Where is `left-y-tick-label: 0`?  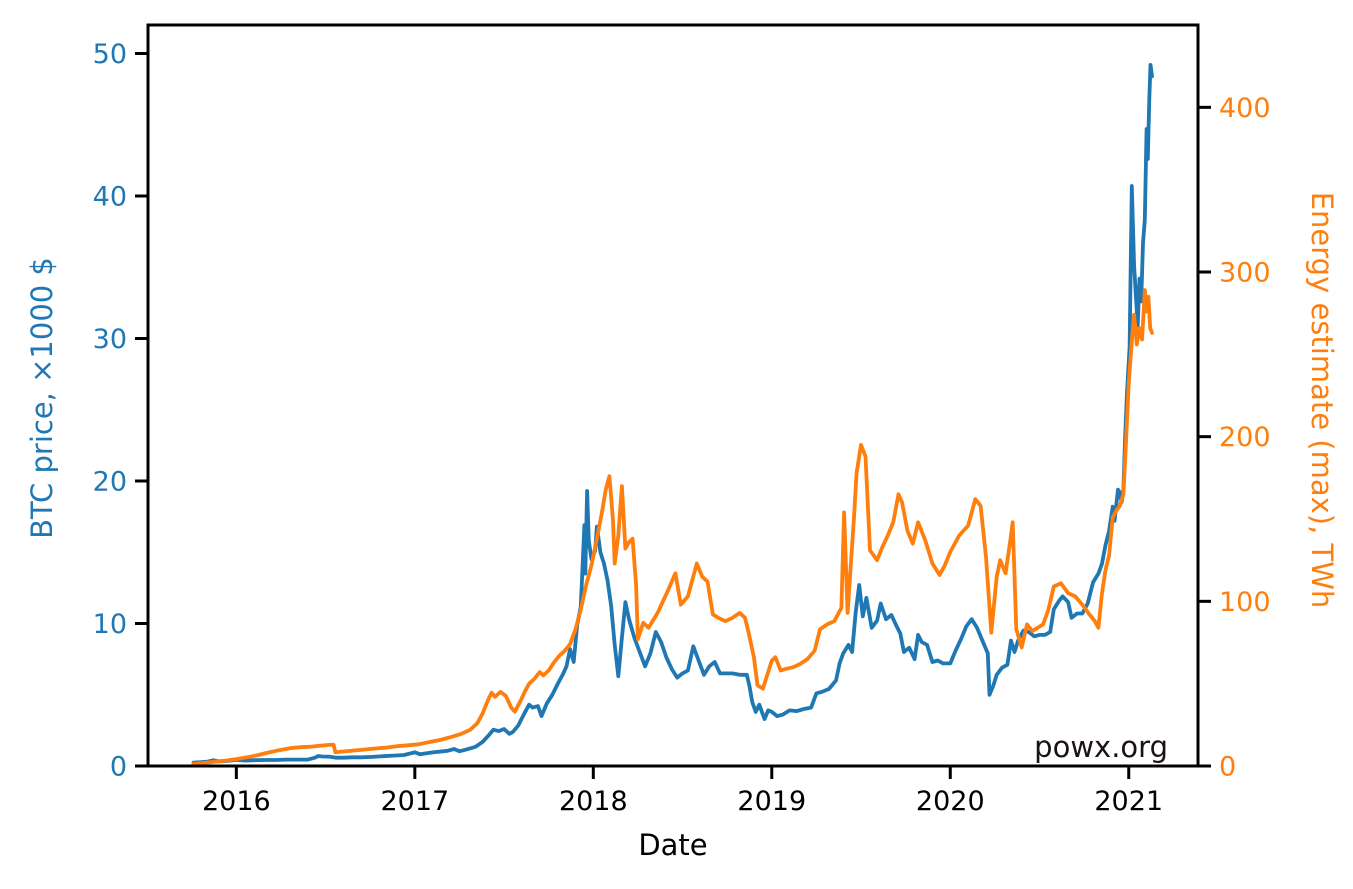
left-y-tick-label: 0 is located at coordinates (118, 767).